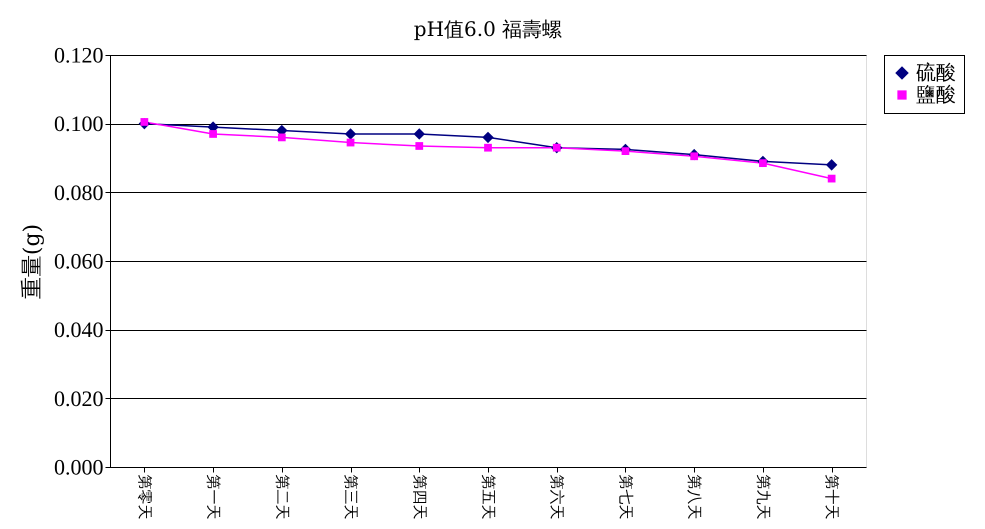 Image resolution: width=985 pixels, height=529 pixels. What do you see at coordinates (695, 497) in the screenshot?
I see `x-tick-label: 第八天` at bounding box center [695, 497].